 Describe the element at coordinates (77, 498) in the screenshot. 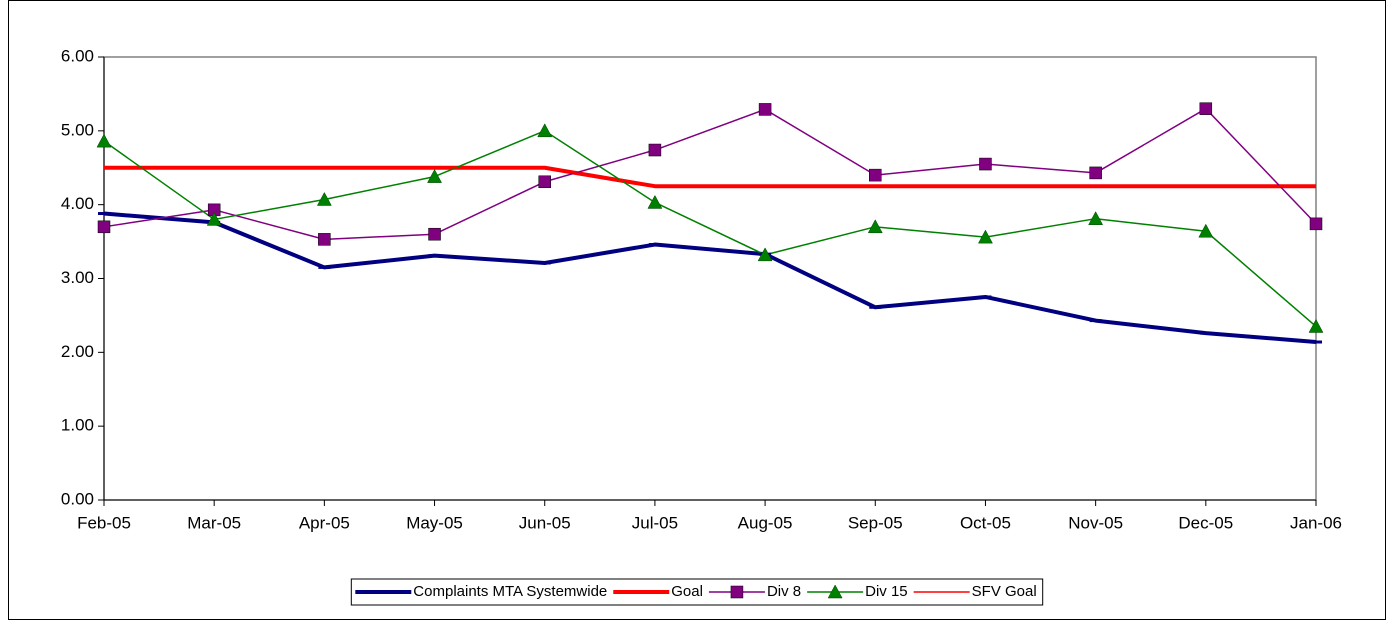

I see `y-tick-label: 0.00` at that location.